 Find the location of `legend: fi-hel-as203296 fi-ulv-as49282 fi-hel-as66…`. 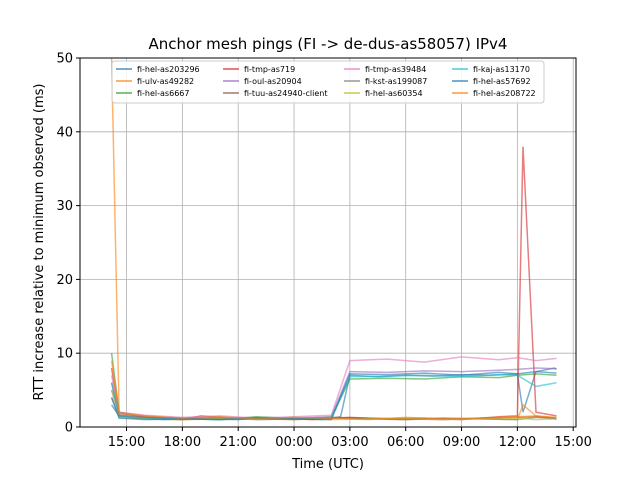

legend: fi-hel-as203296 fi-ulv-as49282 fi-hel-as66… is located at coordinates (328, 82).